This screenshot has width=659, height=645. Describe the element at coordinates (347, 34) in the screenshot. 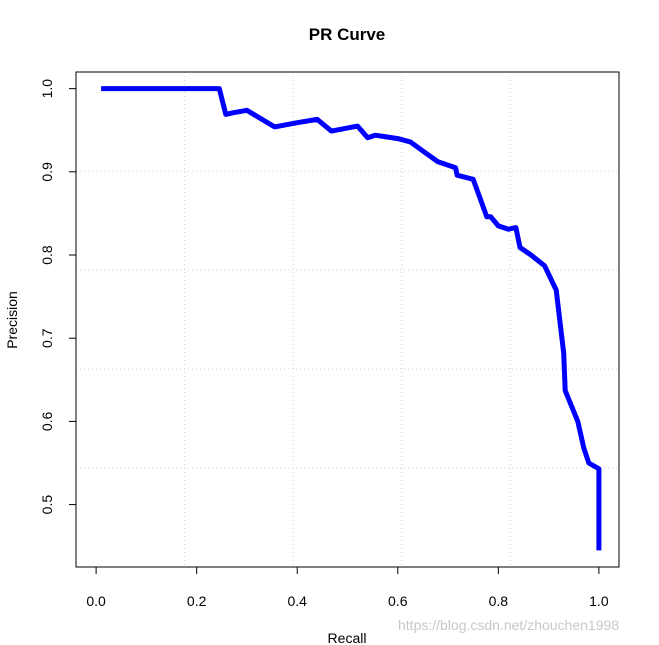

I see `chart-title: PR Curve` at that location.